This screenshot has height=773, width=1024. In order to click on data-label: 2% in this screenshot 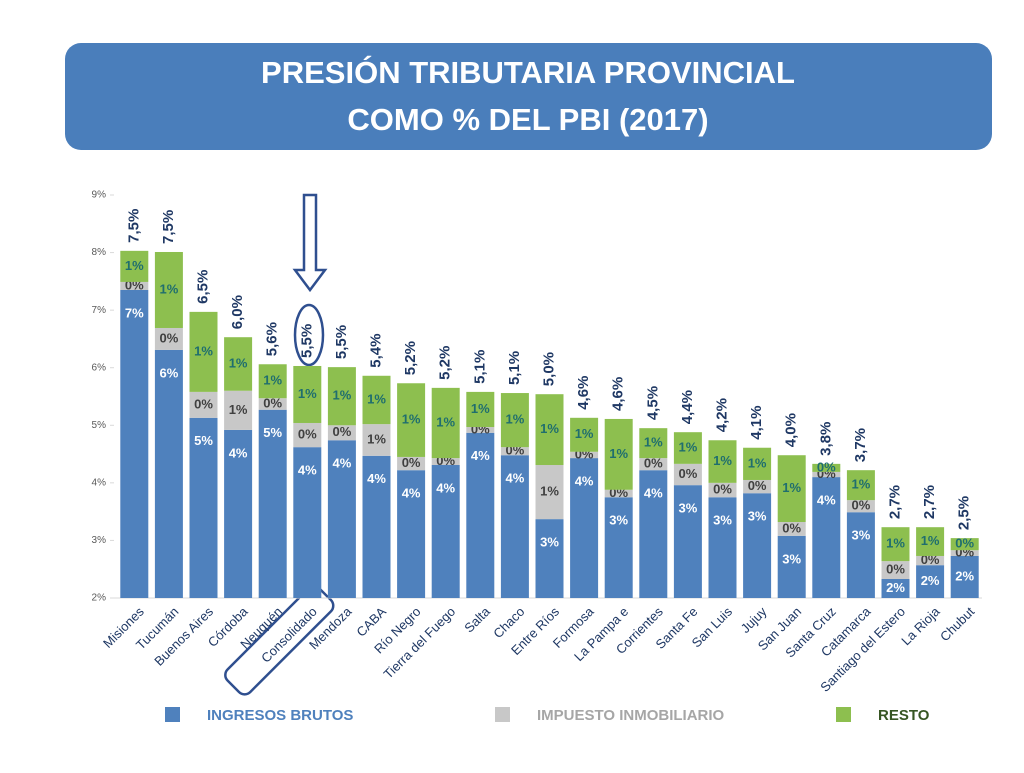, I will do `click(964, 575)`.